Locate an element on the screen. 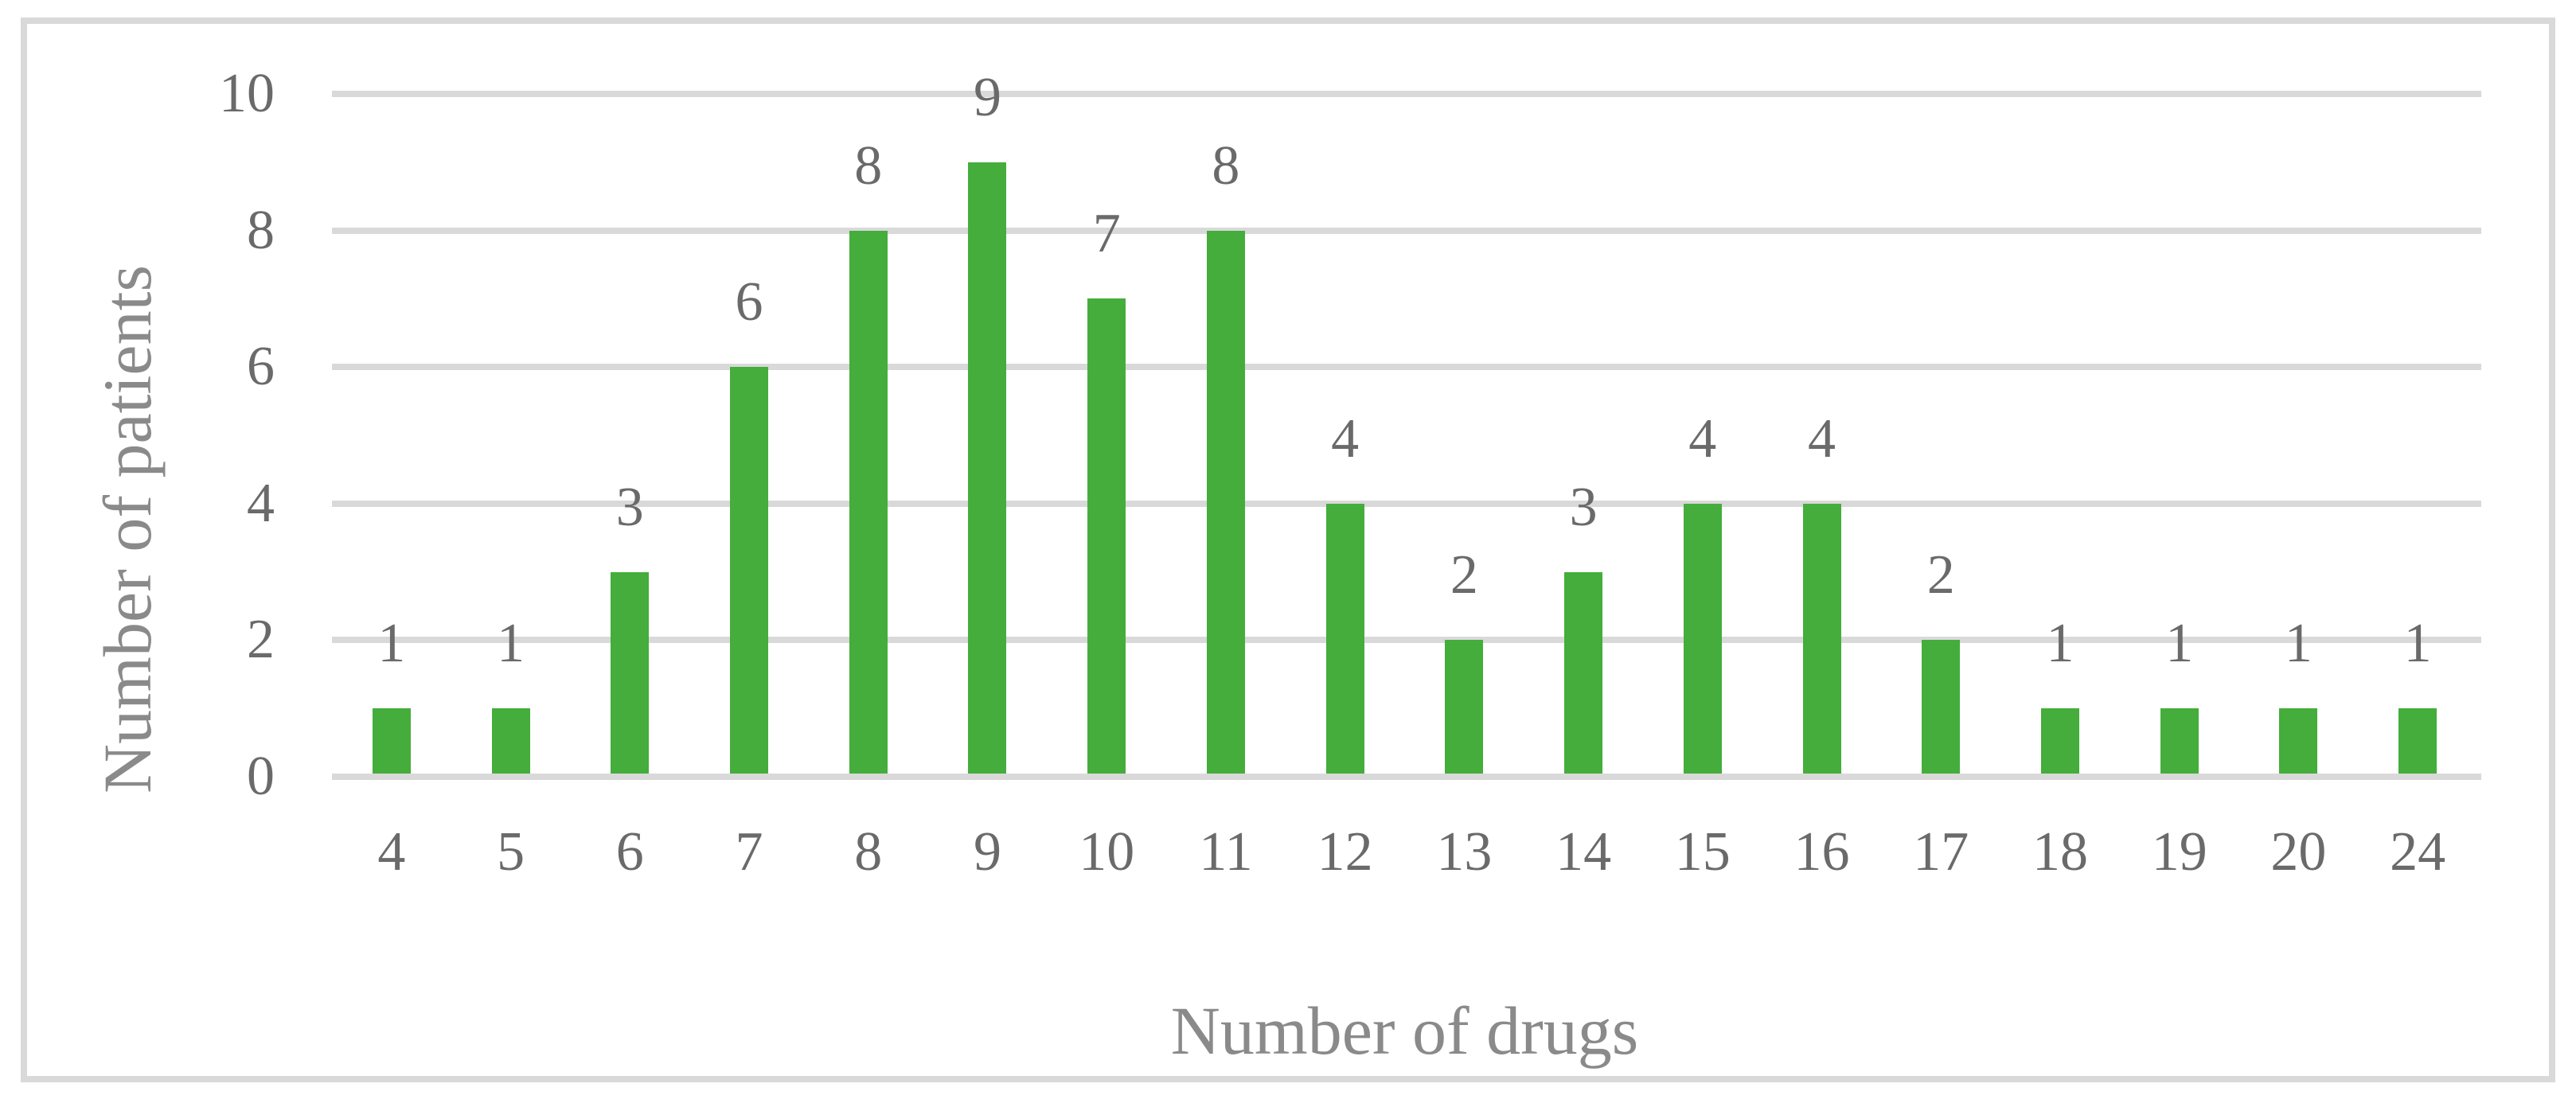 This screenshot has width=2576, height=1107. x-axis-tick-label: 18 is located at coordinates (2060, 852).